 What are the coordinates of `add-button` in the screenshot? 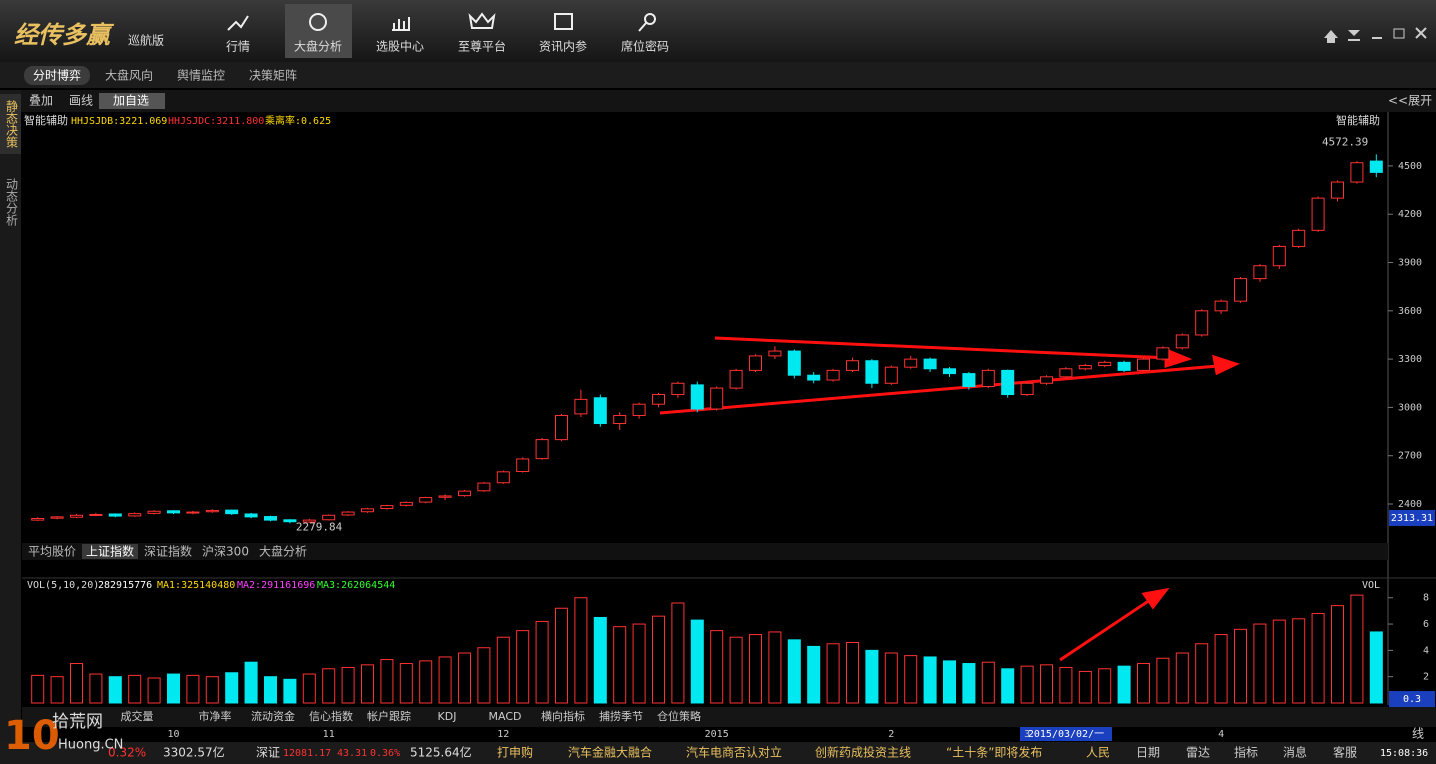 It's located at (132, 101).